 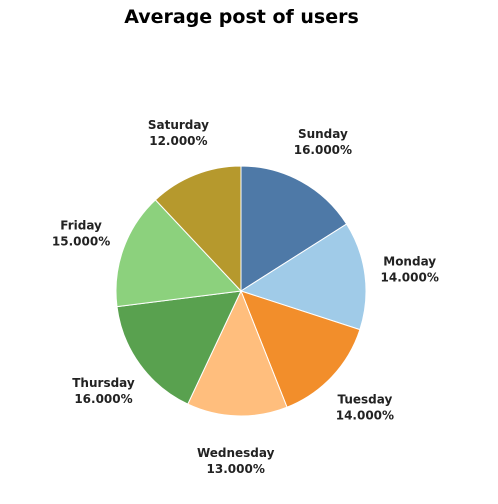 What do you see at coordinates (81, 225) in the screenshot?
I see `pie-label-name: Friday` at bounding box center [81, 225].